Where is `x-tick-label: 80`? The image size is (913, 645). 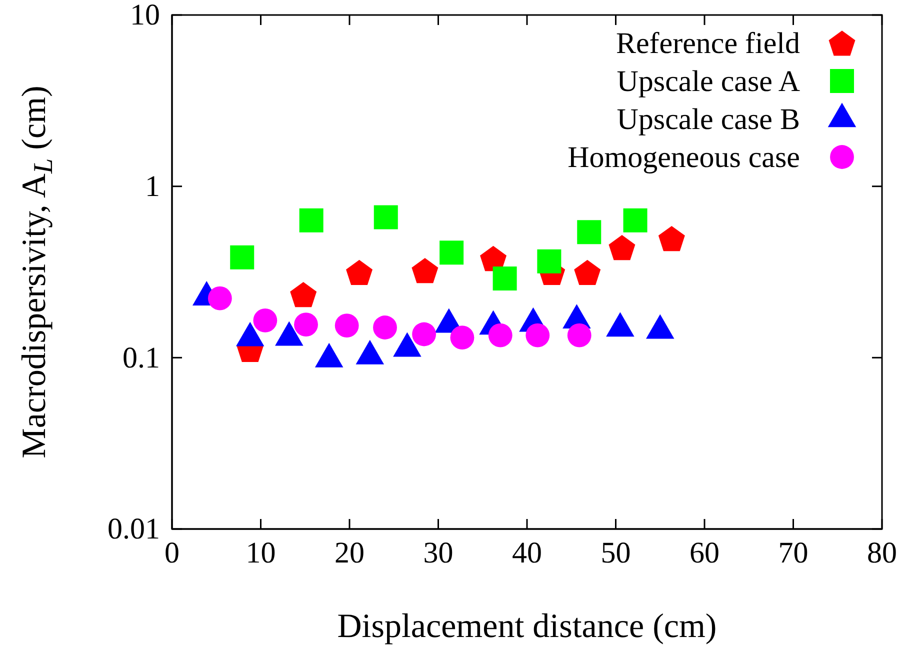 x-tick-label: 80 is located at coordinates (882, 553).